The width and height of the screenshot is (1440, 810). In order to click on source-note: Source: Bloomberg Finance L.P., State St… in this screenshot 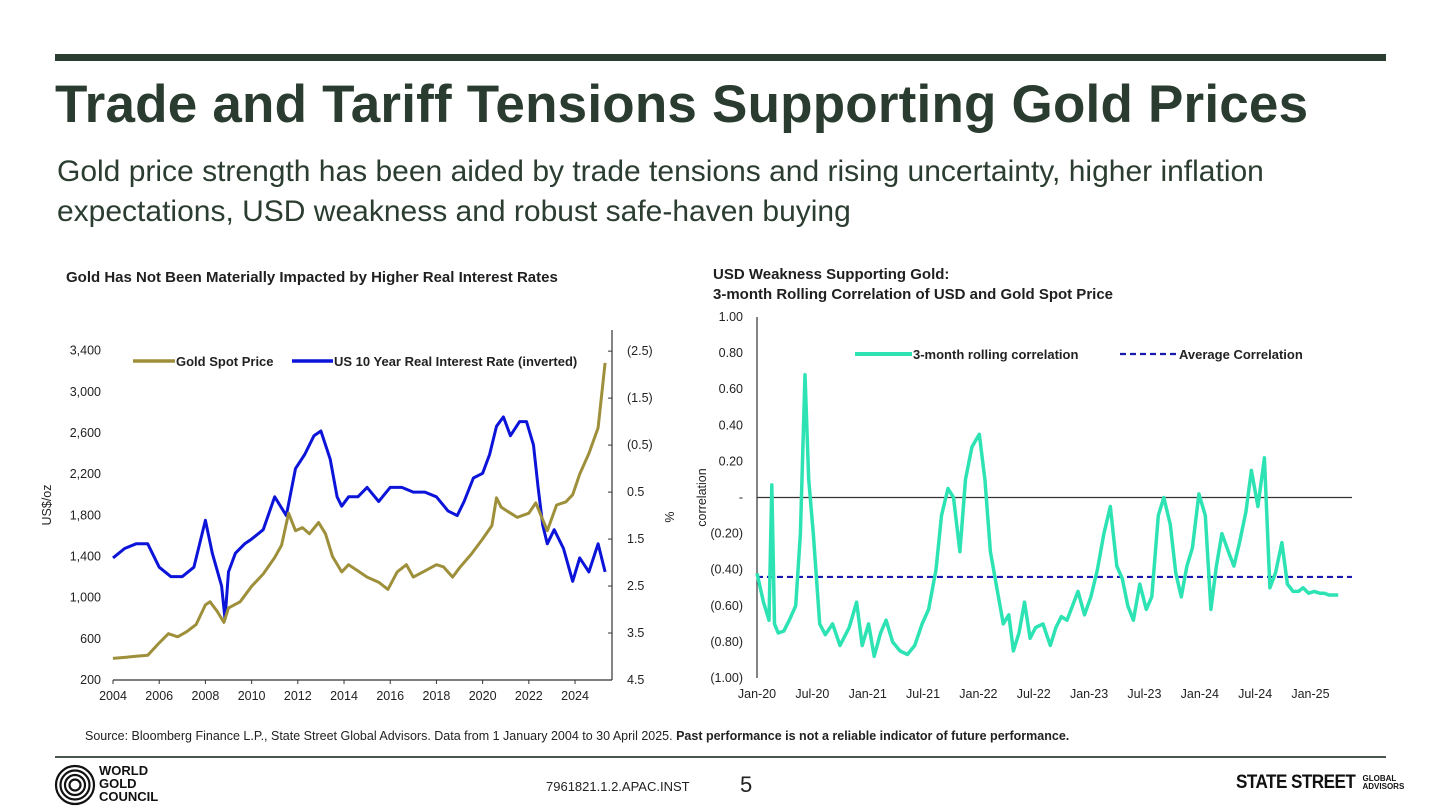, I will do `click(577, 736)`.